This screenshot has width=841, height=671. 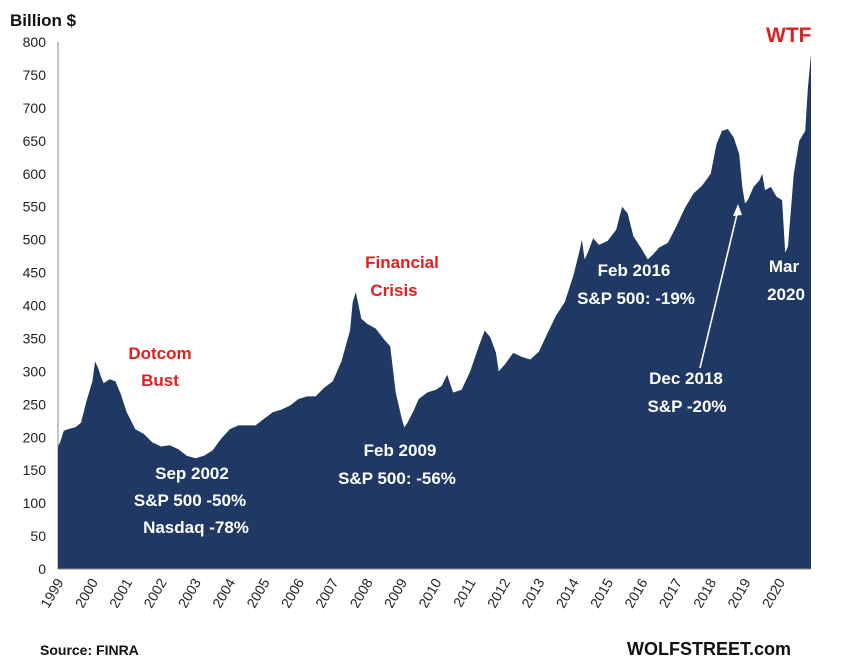 I want to click on annotation-dec2018-line2: S&P -20%, so click(x=686, y=406).